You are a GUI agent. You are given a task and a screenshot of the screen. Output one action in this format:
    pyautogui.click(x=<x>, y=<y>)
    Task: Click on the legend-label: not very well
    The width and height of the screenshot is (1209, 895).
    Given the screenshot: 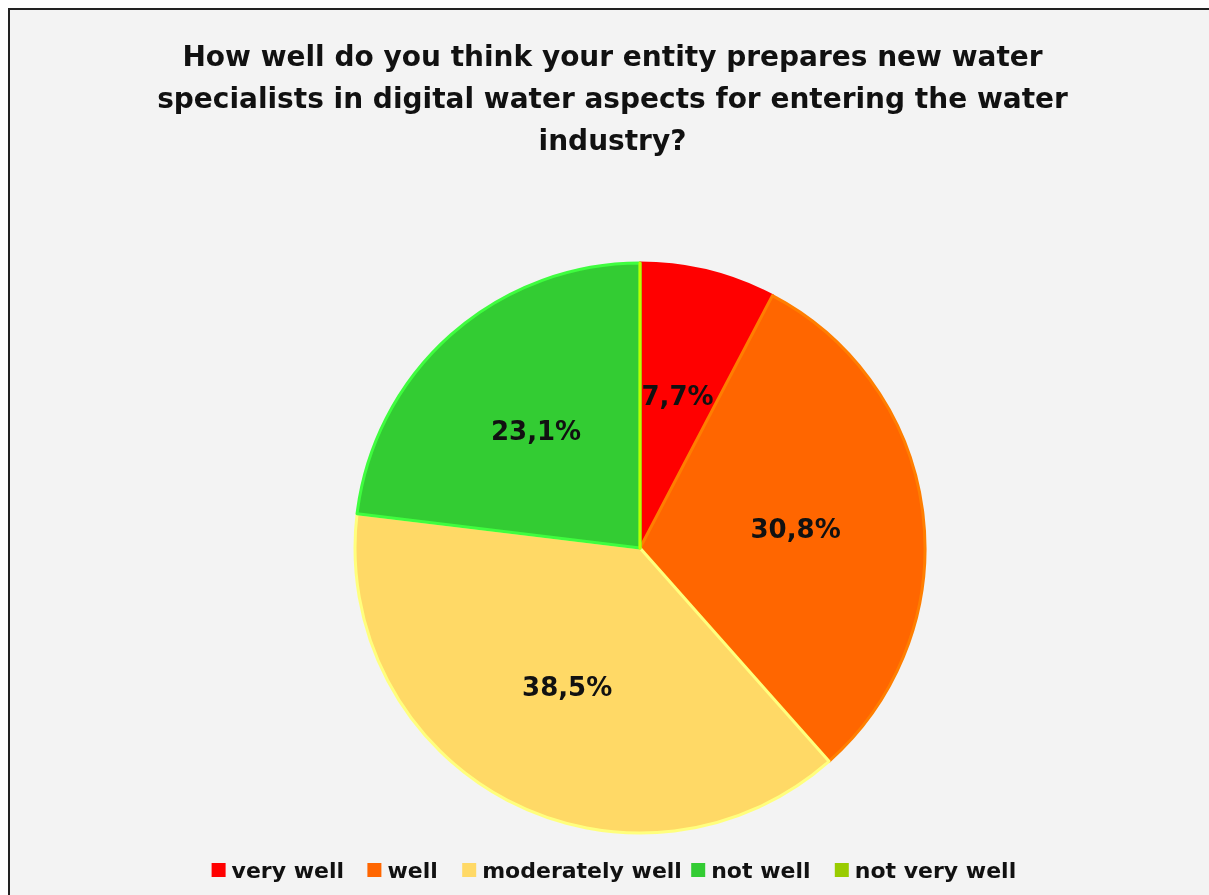 What is the action you would take?
    pyautogui.click(x=935, y=870)
    